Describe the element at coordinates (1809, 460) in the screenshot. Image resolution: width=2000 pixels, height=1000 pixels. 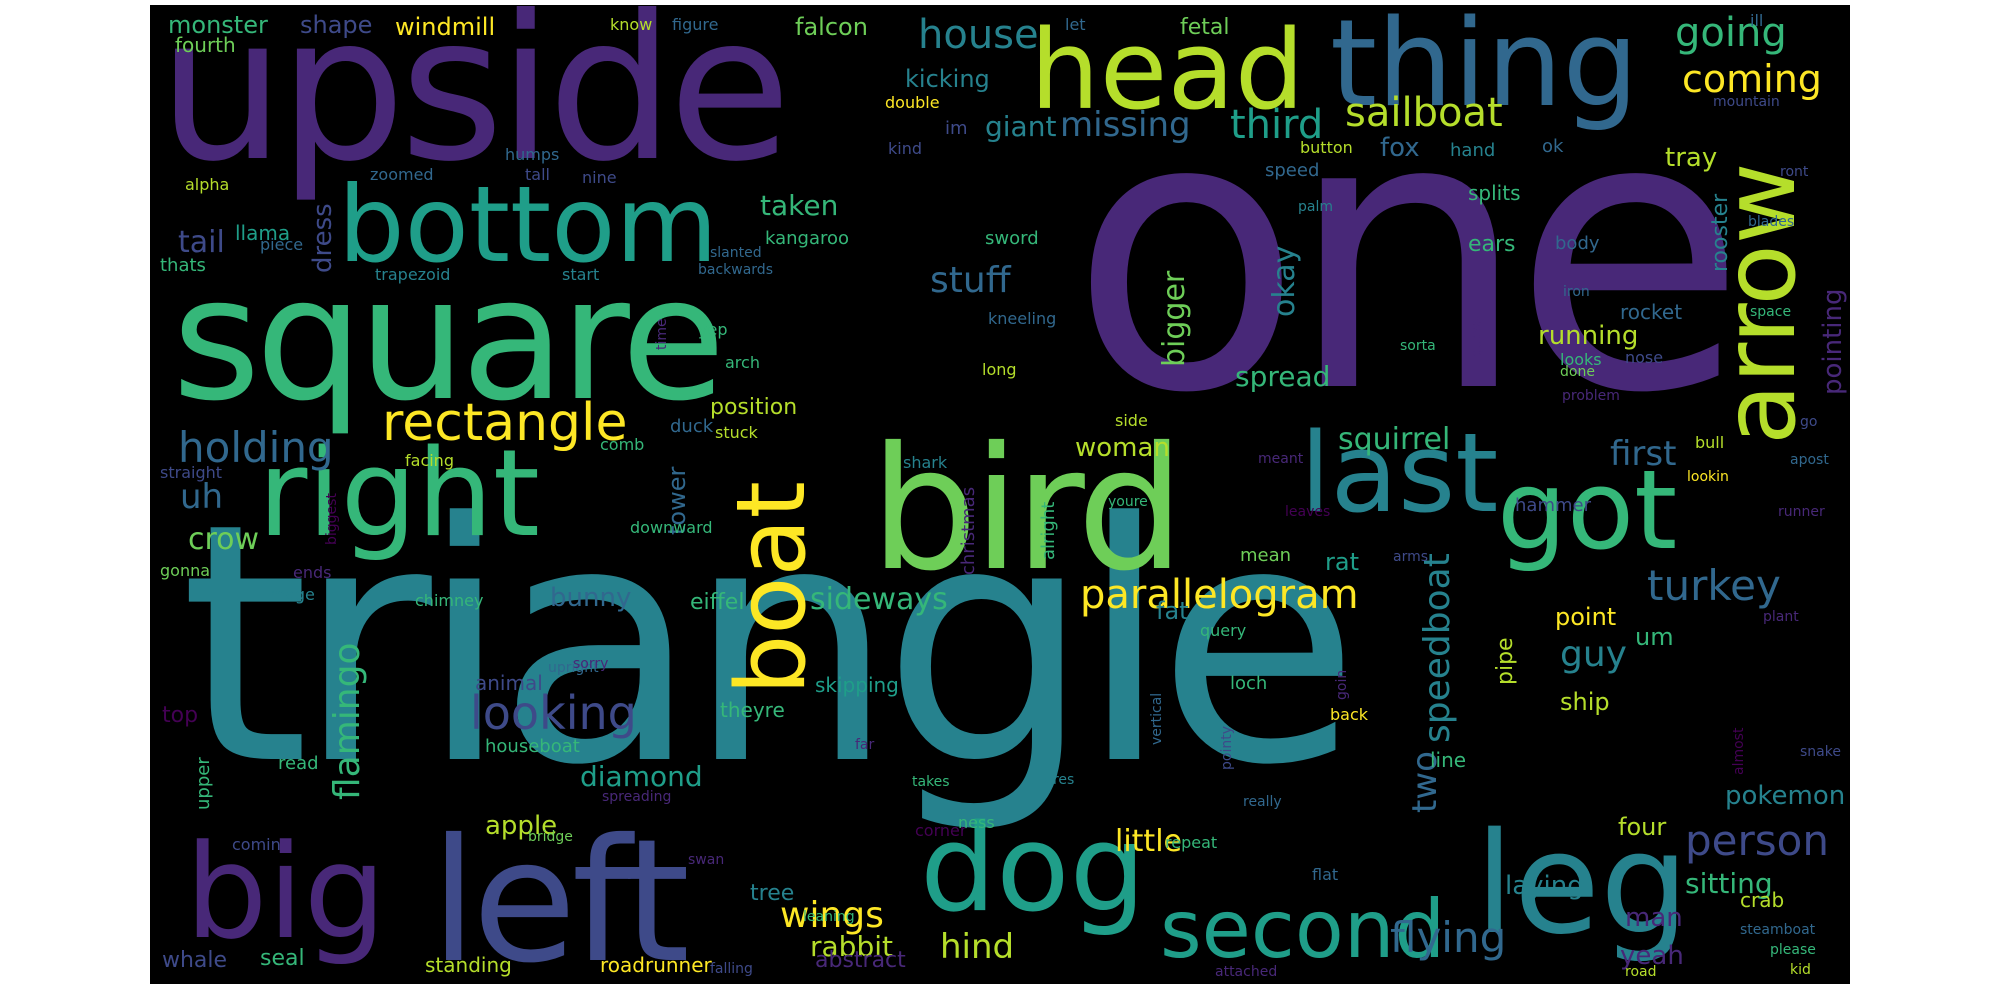
I see `word-apost: apost` at that location.